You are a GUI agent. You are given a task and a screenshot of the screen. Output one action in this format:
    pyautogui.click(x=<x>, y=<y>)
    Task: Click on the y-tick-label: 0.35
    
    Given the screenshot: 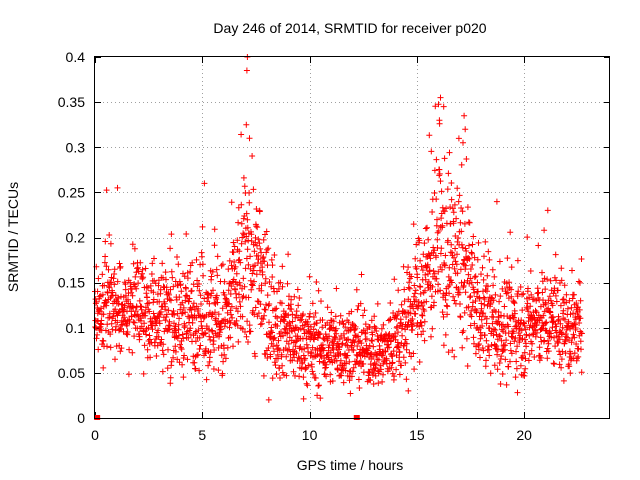 What is the action you would take?
    pyautogui.click(x=71, y=102)
    